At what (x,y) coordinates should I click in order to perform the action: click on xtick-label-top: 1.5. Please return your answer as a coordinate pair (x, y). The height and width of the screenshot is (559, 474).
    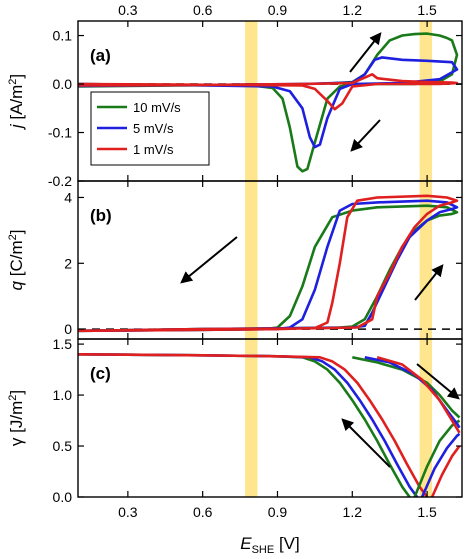
    Looking at the image, I should click on (427, 10).